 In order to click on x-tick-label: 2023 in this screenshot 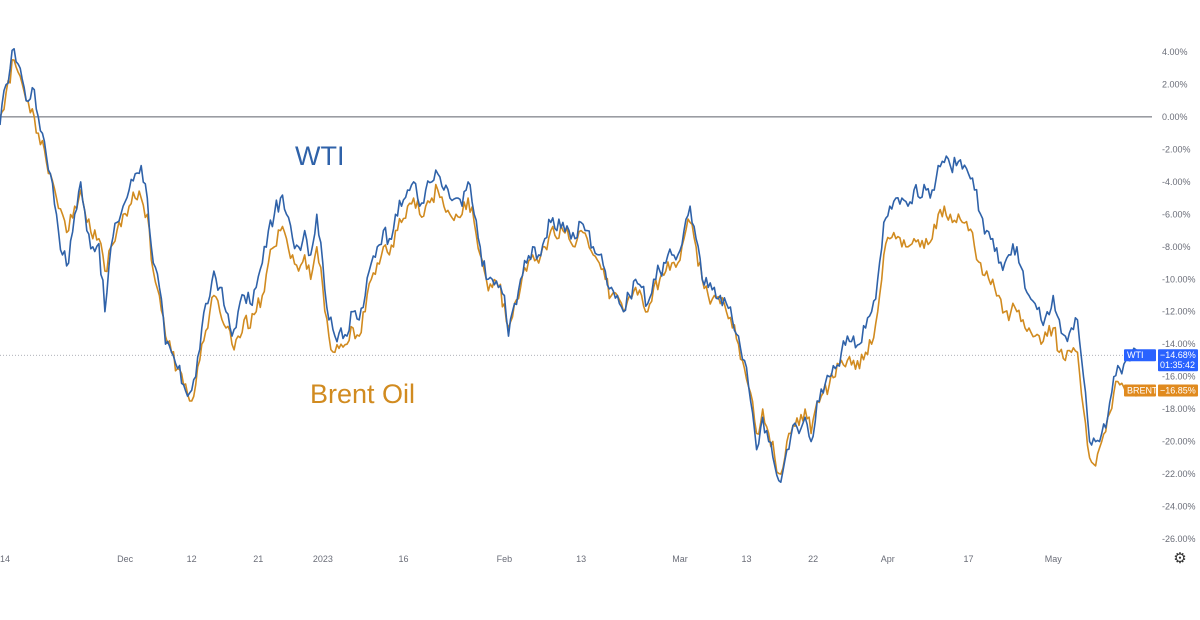, I will do `click(323, 559)`.